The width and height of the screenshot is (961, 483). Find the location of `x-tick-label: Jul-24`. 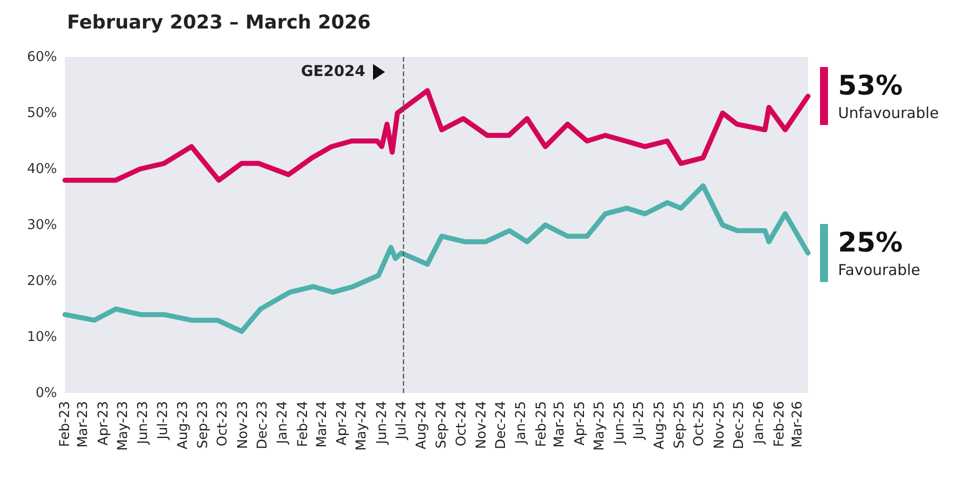

x-tick-label: Jul-24 is located at coordinates (401, 420).